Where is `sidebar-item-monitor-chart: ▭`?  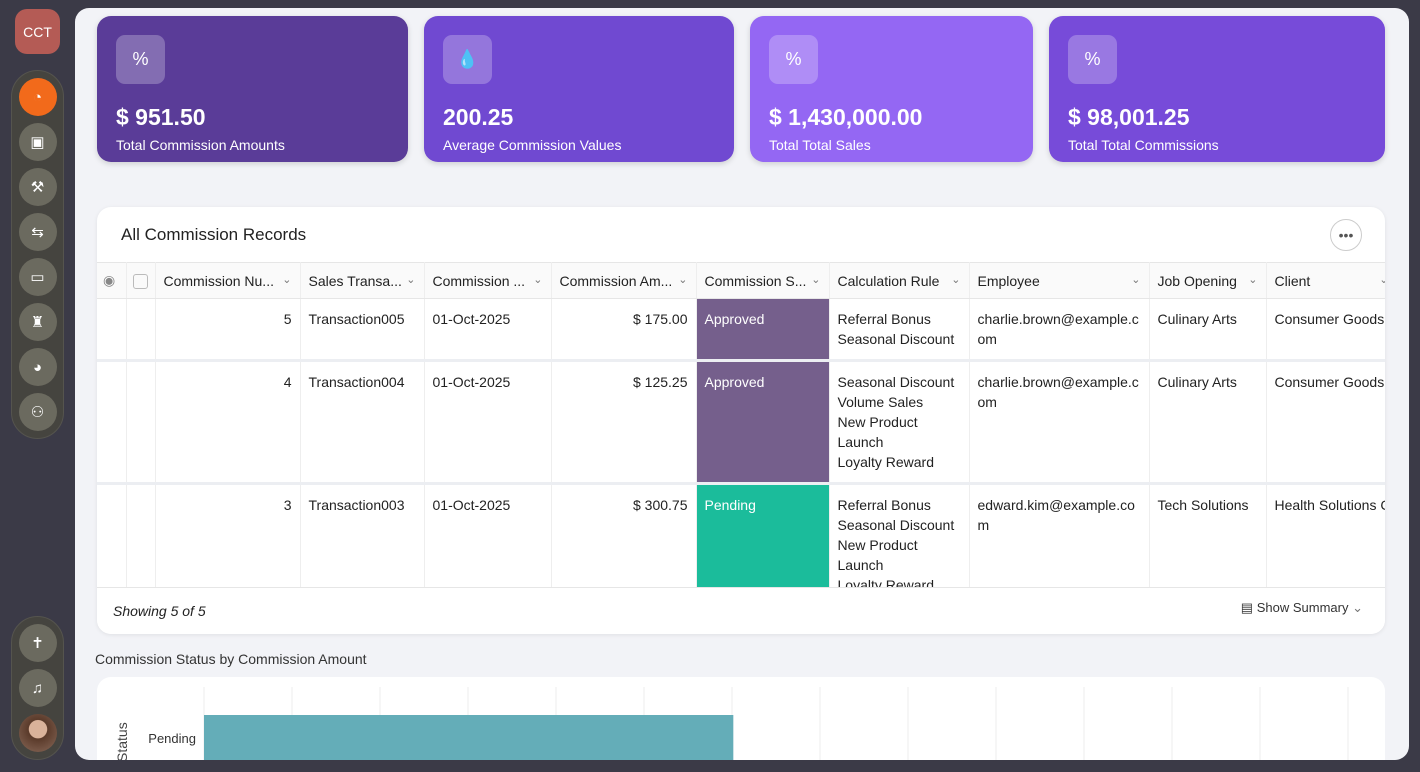 sidebar-item-monitor-chart: ▭ is located at coordinates (37, 277).